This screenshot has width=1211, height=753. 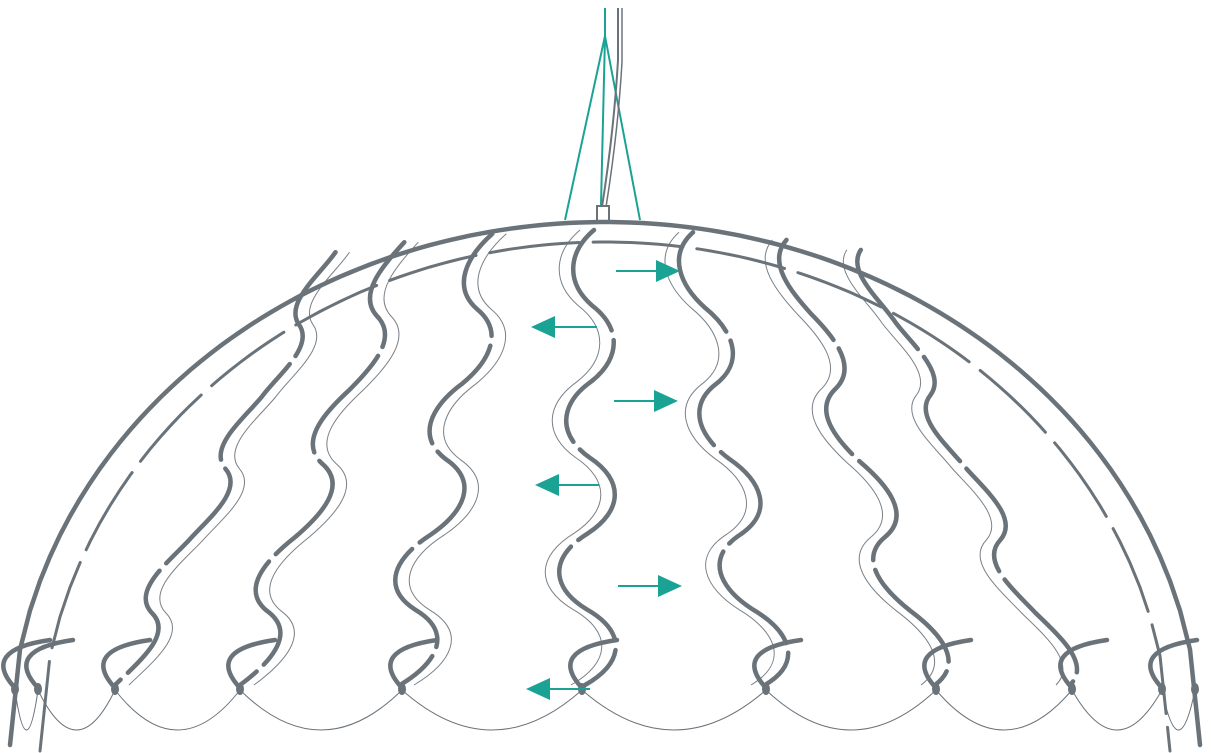 I want to click on bottom-edge-loops, so click(x=600, y=684).